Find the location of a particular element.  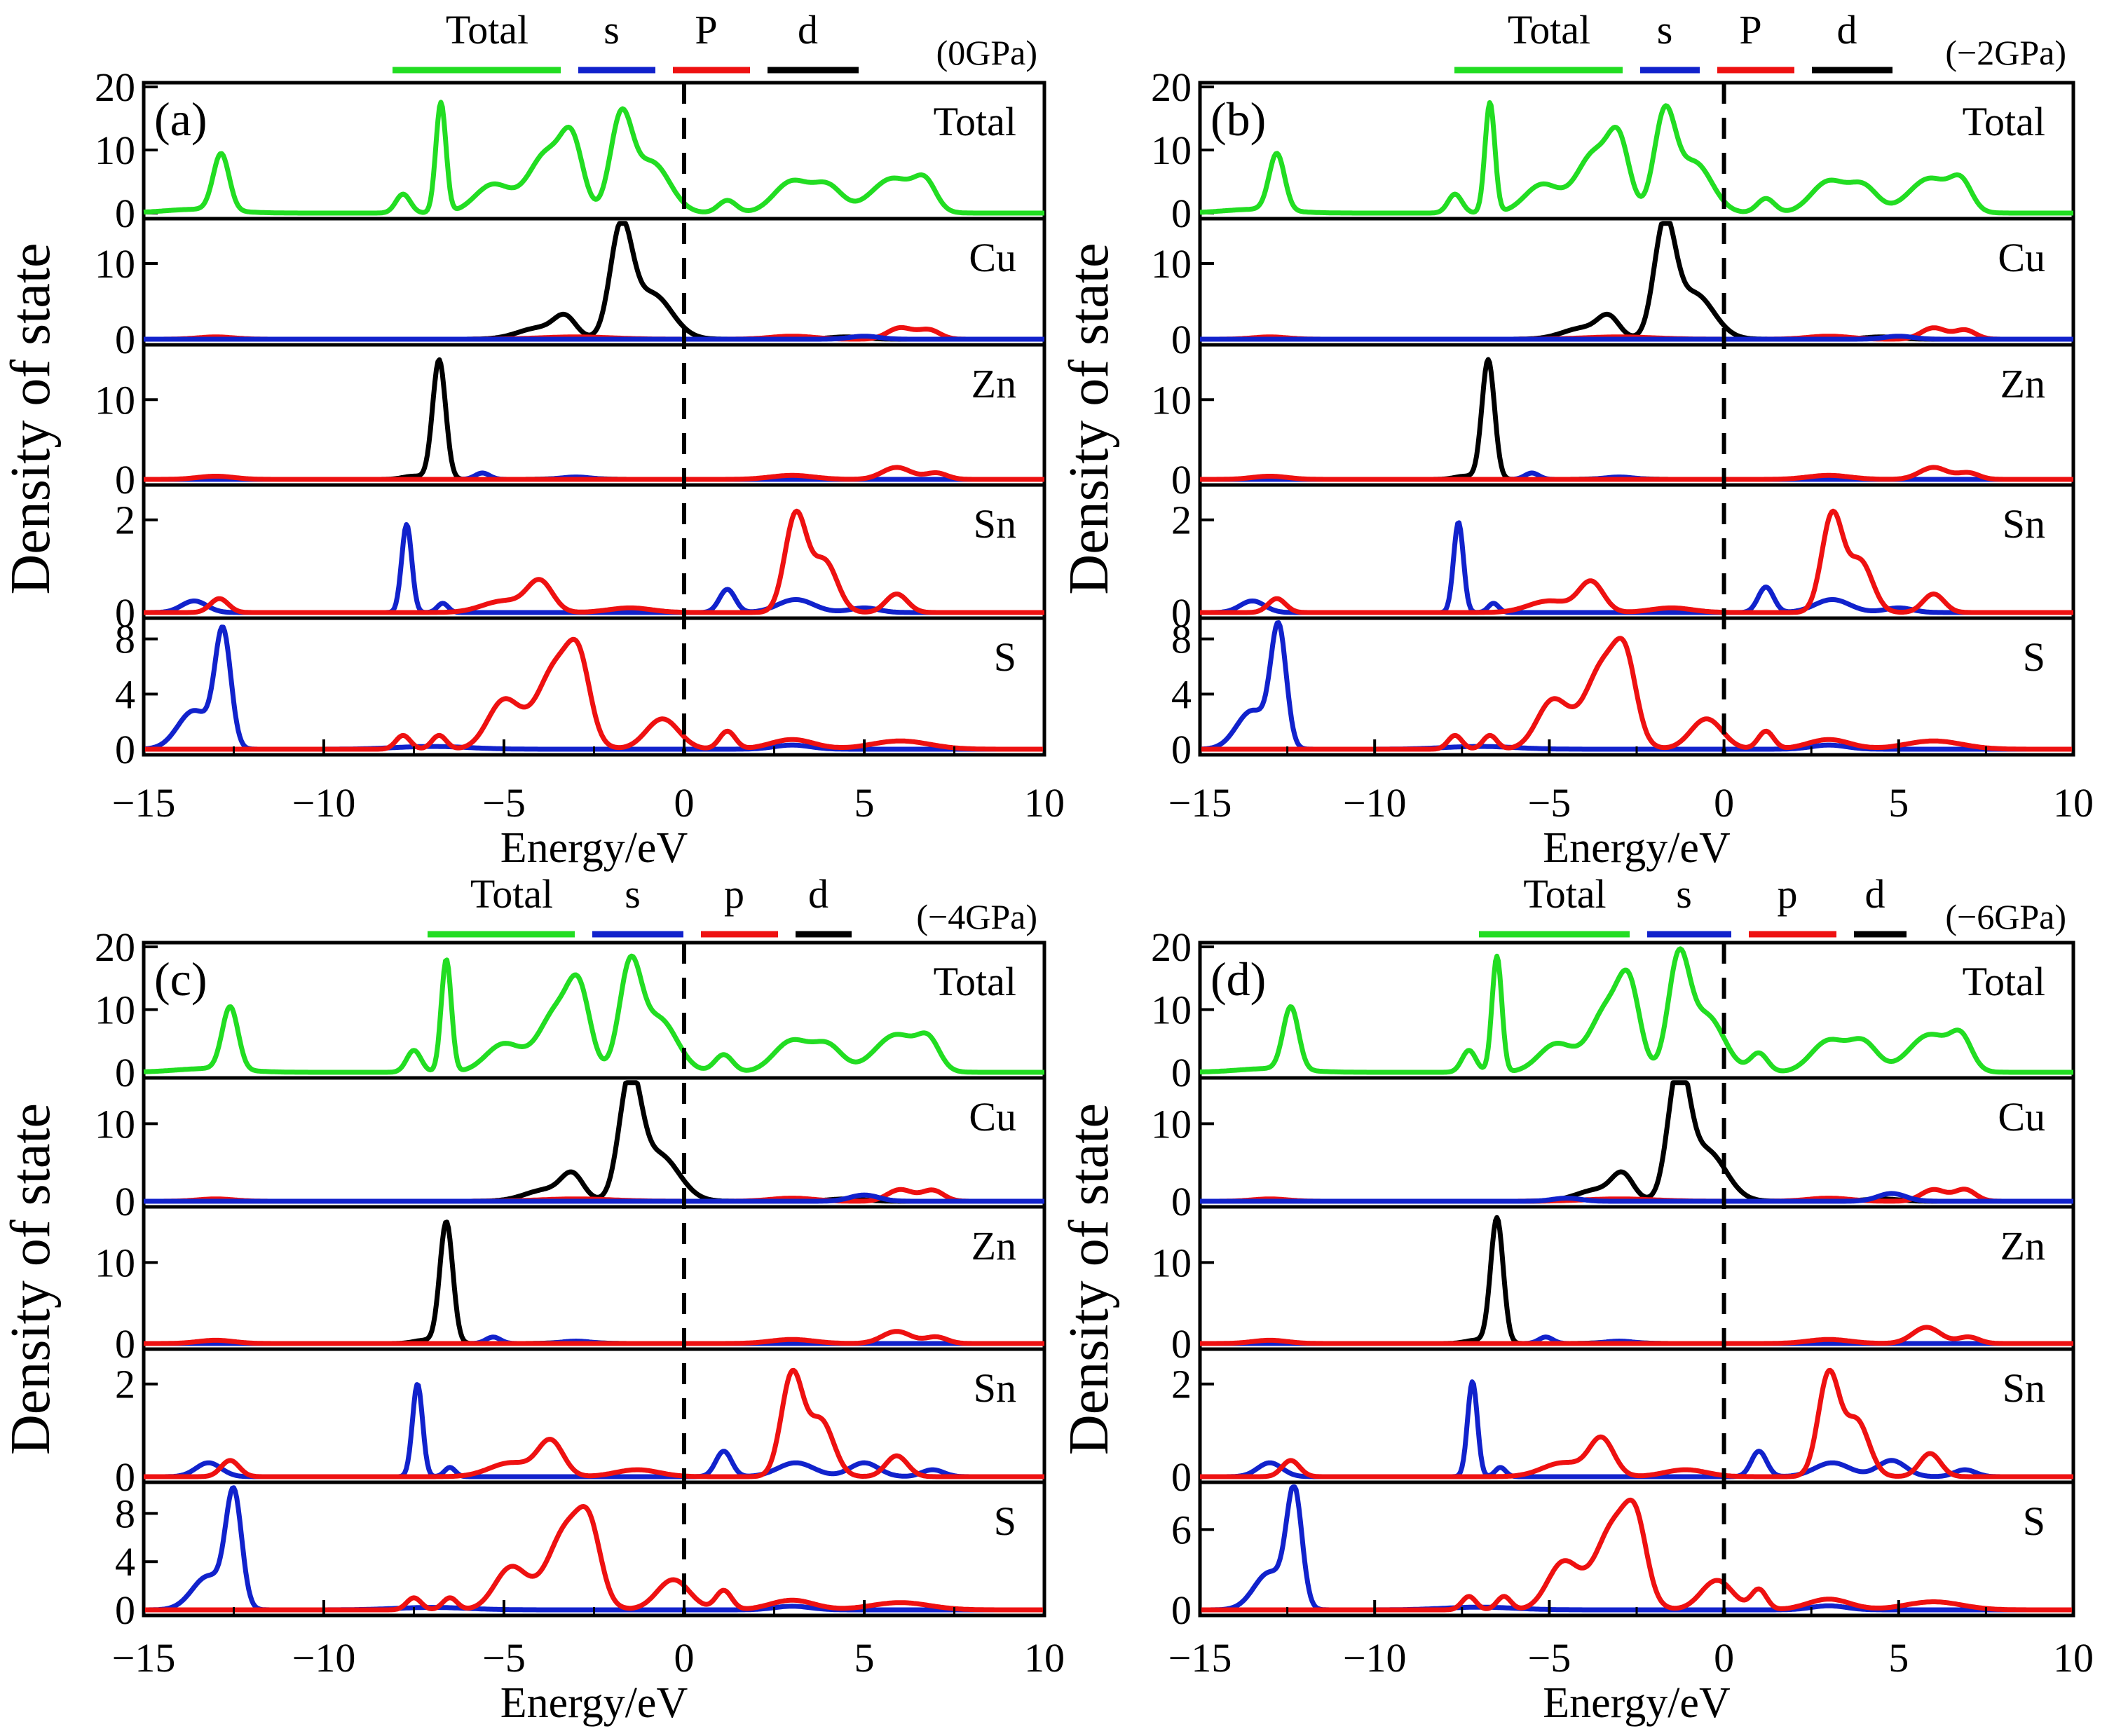

panel-label: (b) is located at coordinates (1238, 119).